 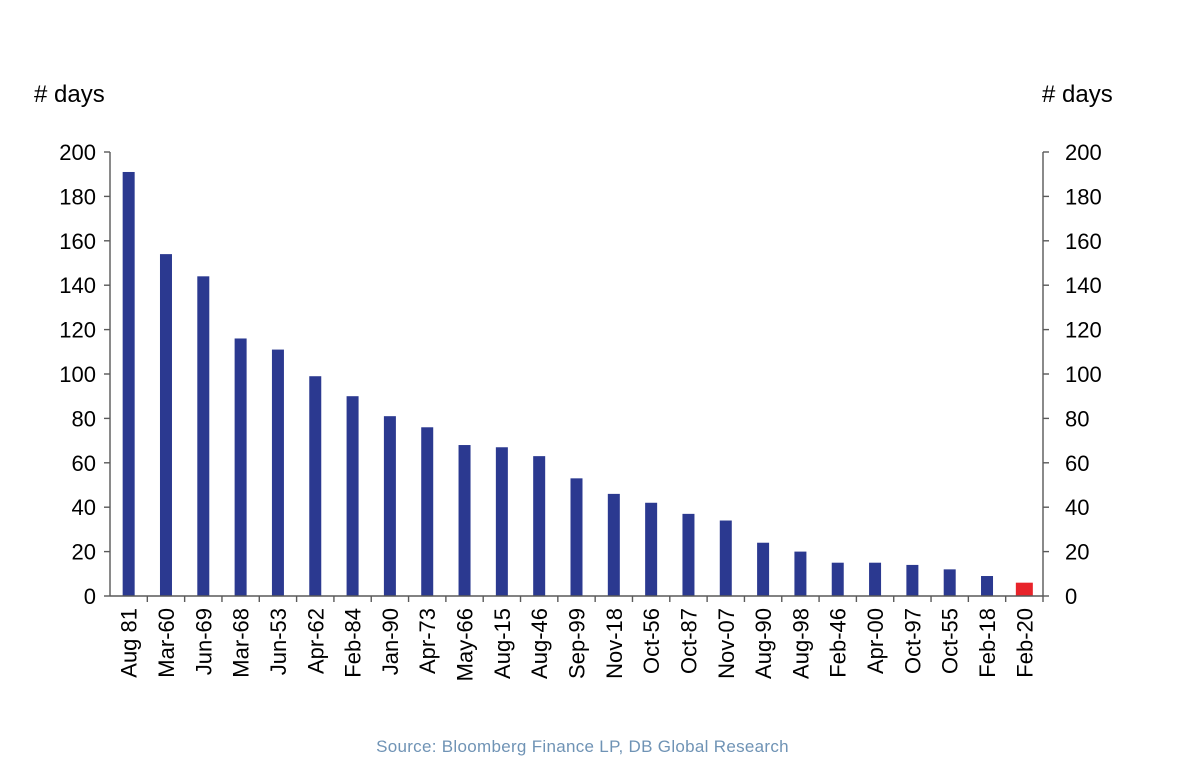 I want to click on category-label: Feb-20, so click(x=1024, y=643).